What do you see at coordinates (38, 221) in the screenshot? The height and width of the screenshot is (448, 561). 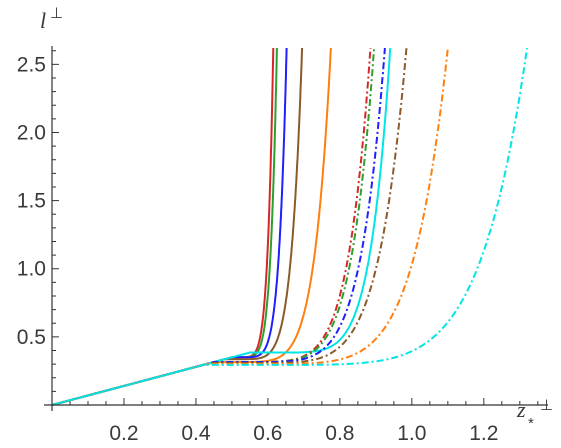 I see `y-ticks: 0.5 1.0 1.5 2.0 2.5` at bounding box center [38, 221].